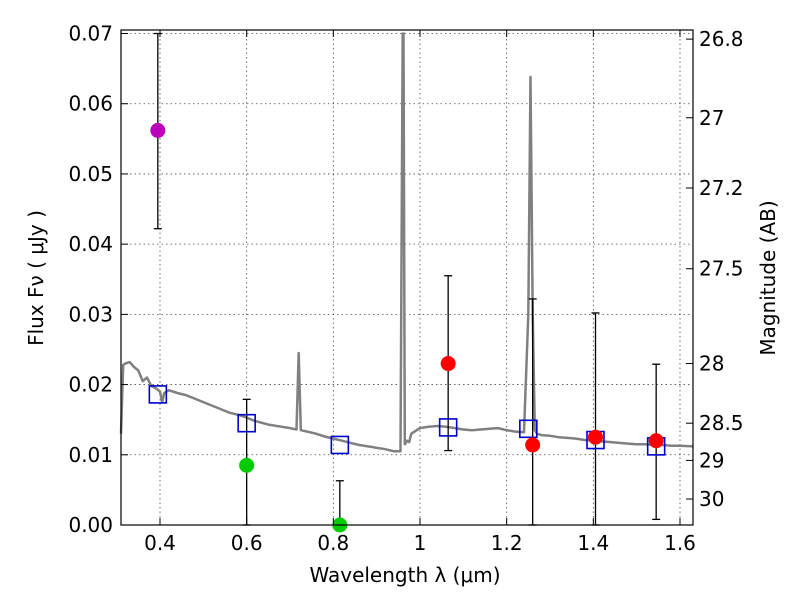 The height and width of the screenshot is (600, 800). What do you see at coordinates (90, 385) in the screenshot?
I see `y-tick-label: 0.02` at bounding box center [90, 385].